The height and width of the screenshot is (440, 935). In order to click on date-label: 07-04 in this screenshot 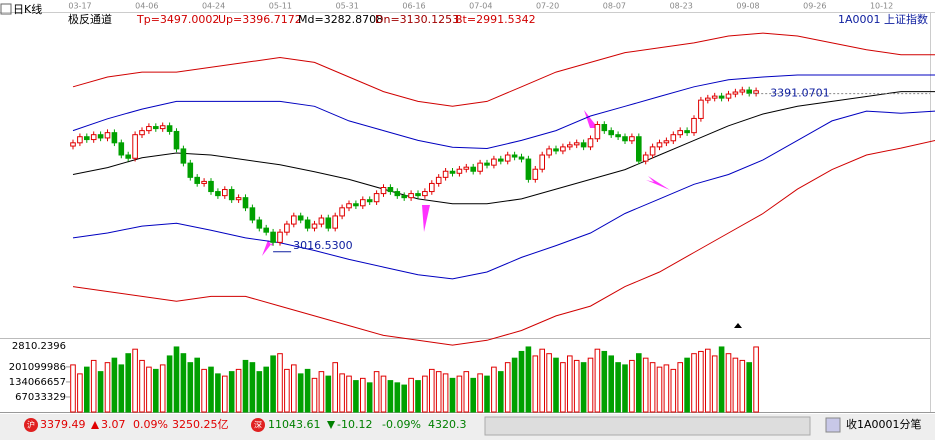, I will do `click(480, 6)`.